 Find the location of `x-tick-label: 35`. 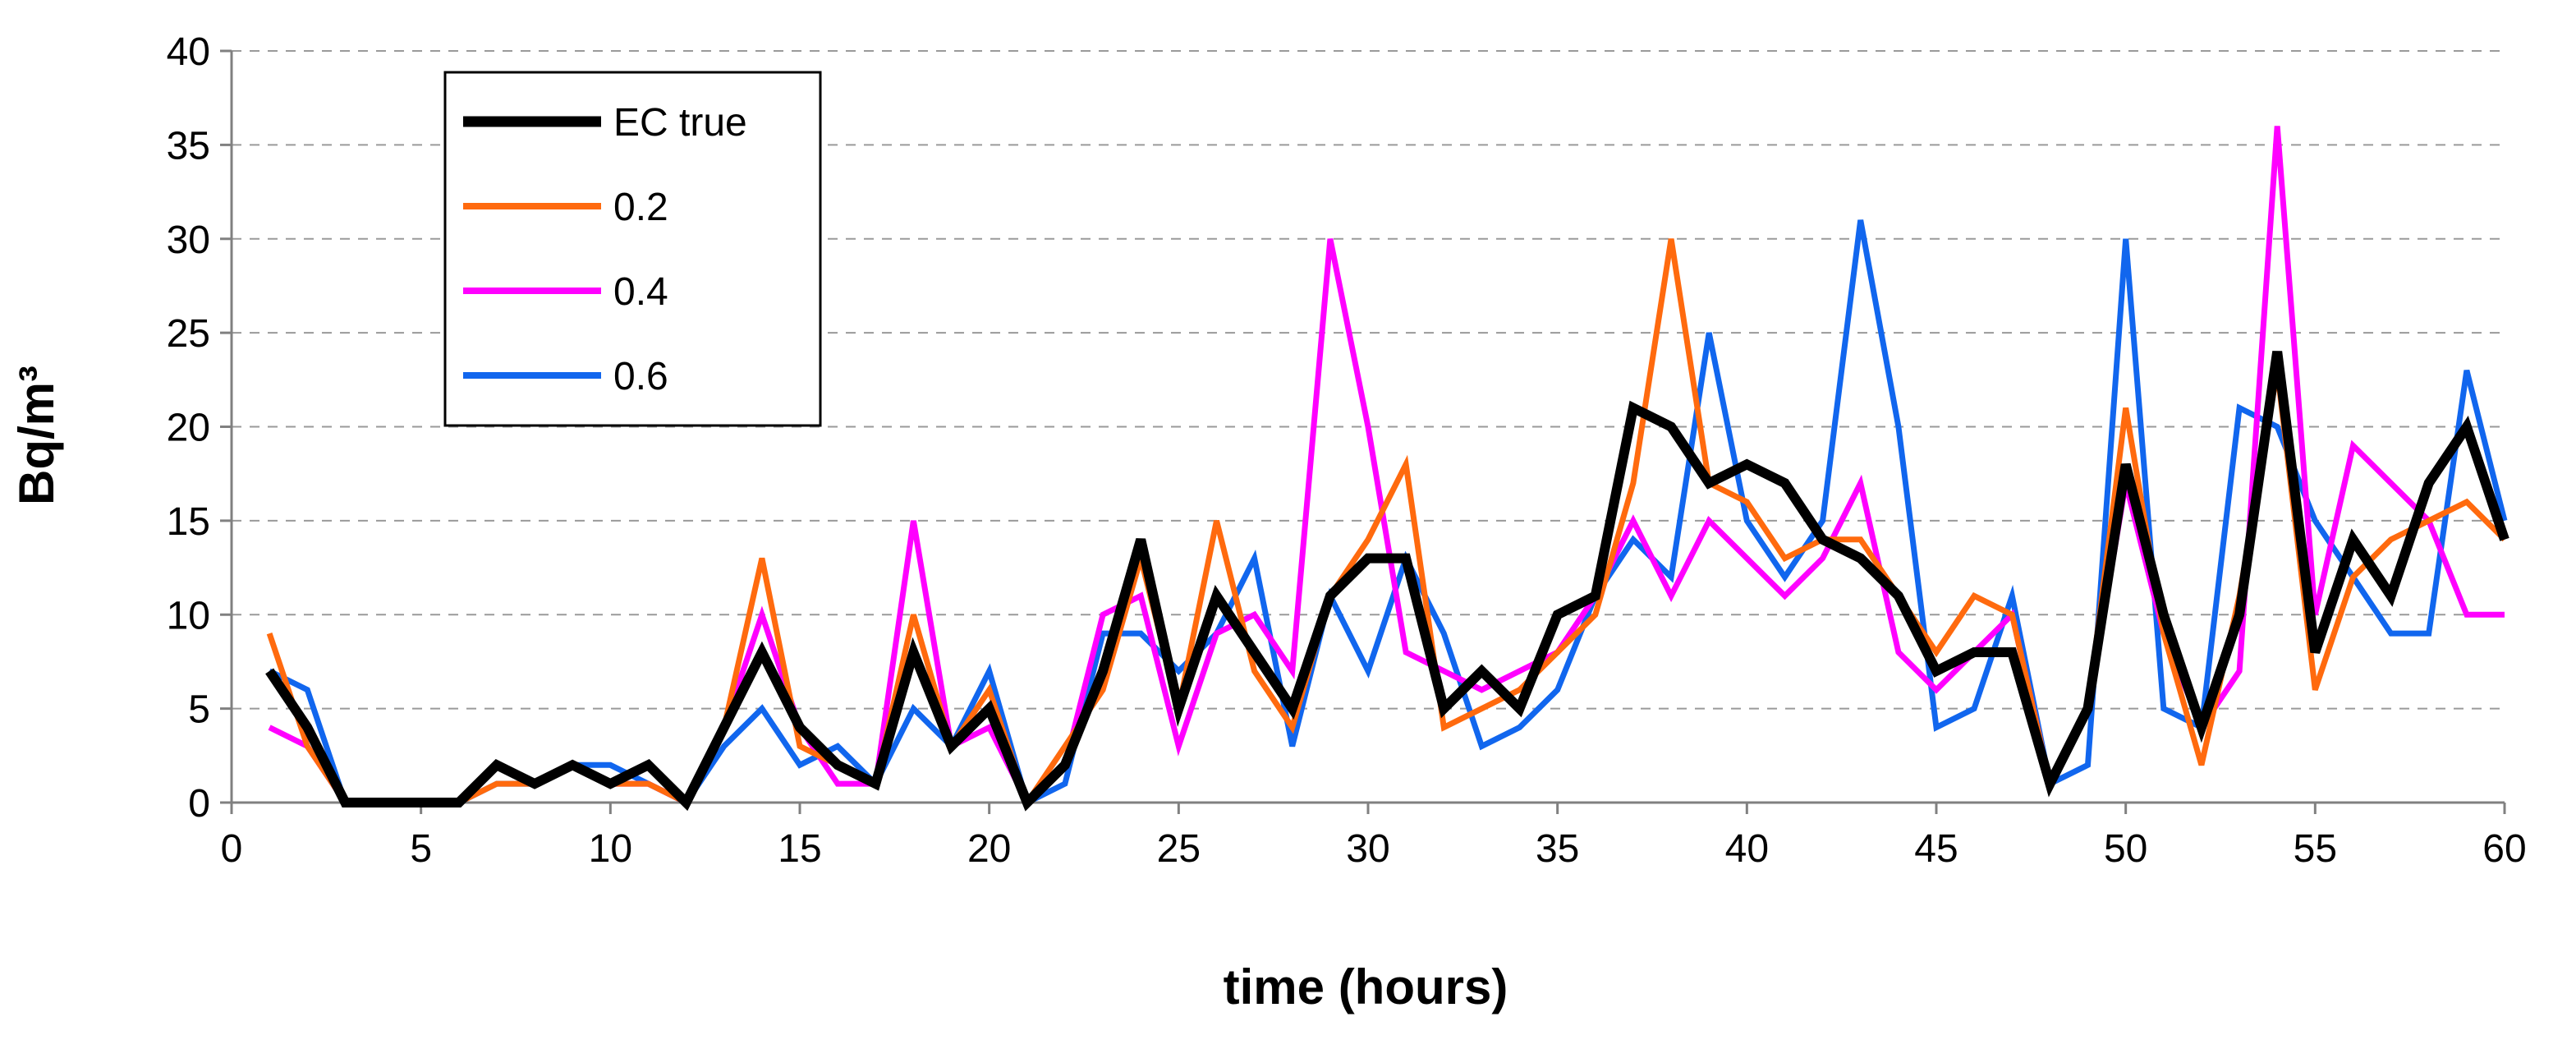

x-tick-label: 35 is located at coordinates (1557, 849).